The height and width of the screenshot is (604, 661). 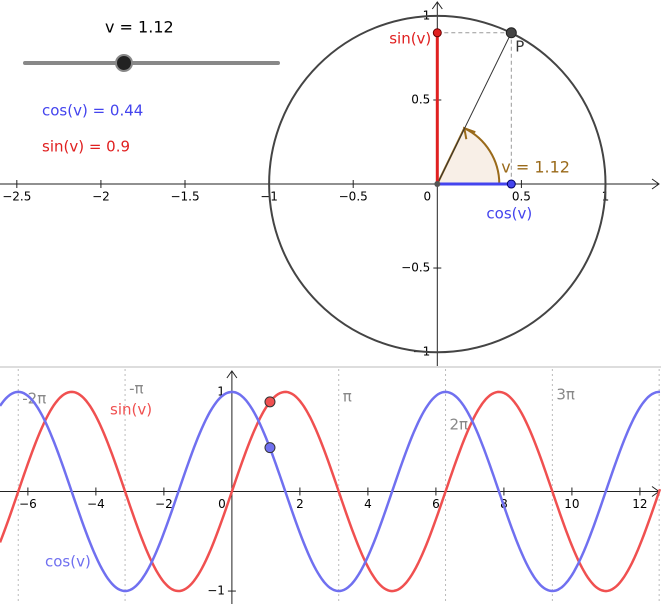 I want to click on y-tick-label: −1, so click(x=216, y=591).